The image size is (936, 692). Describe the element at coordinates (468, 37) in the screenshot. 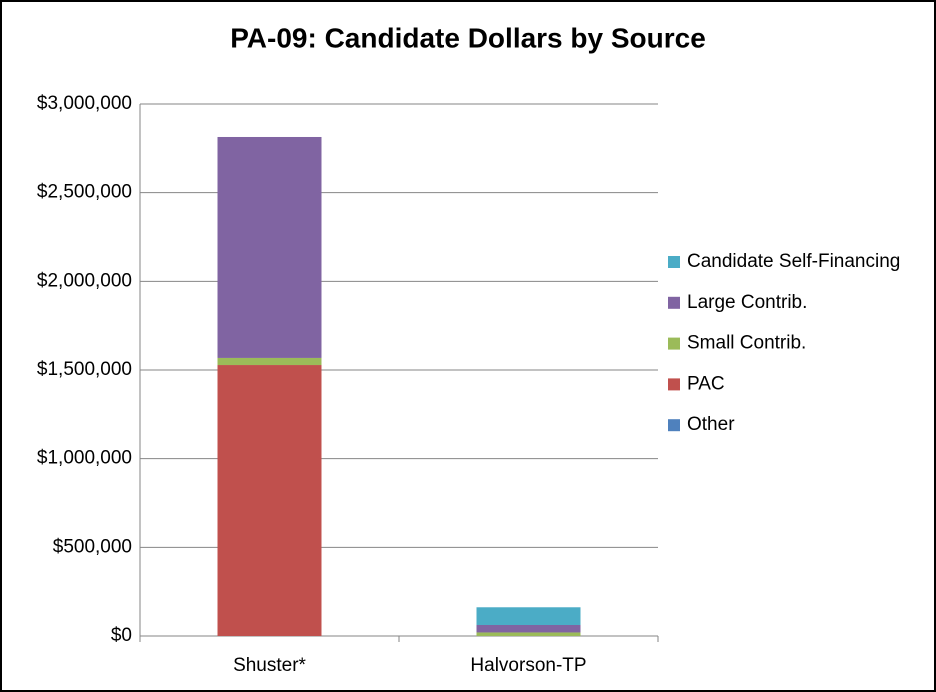

I see `chart-title: PA-09: Candidate Dollars by Source` at that location.